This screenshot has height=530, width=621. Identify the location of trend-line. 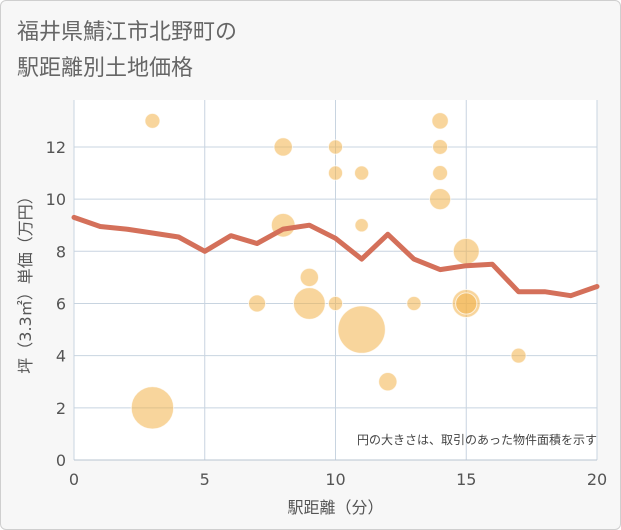
(335, 256).